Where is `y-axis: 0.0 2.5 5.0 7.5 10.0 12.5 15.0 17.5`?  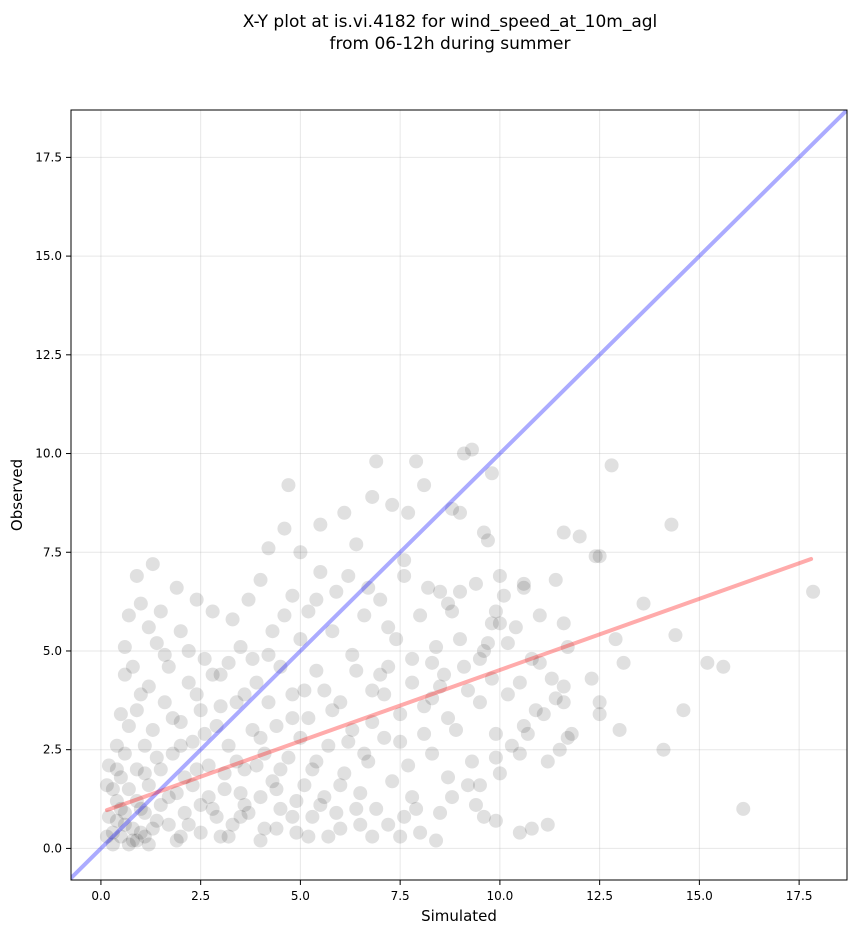 y-axis: 0.0 2.5 5.0 7.5 10.0 12.5 15.0 17.5 is located at coordinates (53, 502).